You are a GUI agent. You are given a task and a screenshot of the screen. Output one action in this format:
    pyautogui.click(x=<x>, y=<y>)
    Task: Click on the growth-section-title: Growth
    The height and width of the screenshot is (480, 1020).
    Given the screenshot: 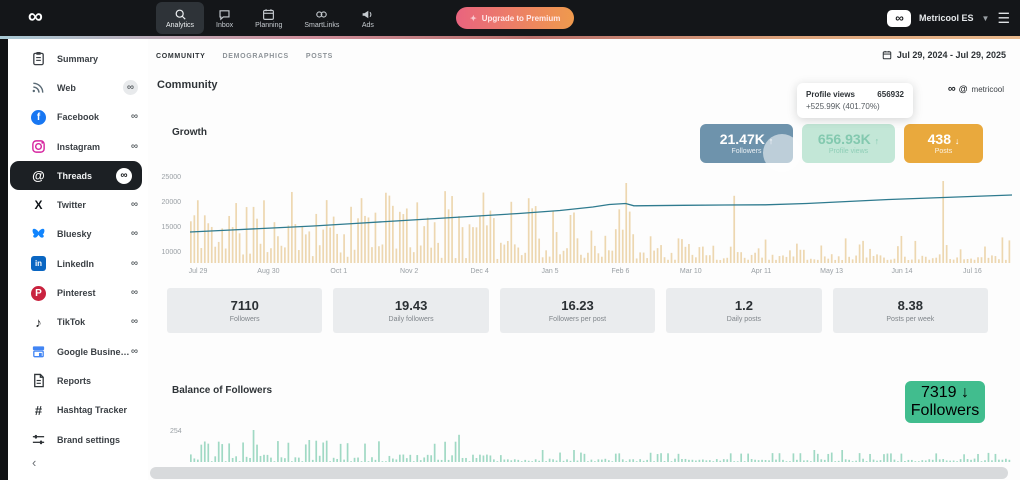 What is the action you would take?
    pyautogui.click(x=189, y=132)
    